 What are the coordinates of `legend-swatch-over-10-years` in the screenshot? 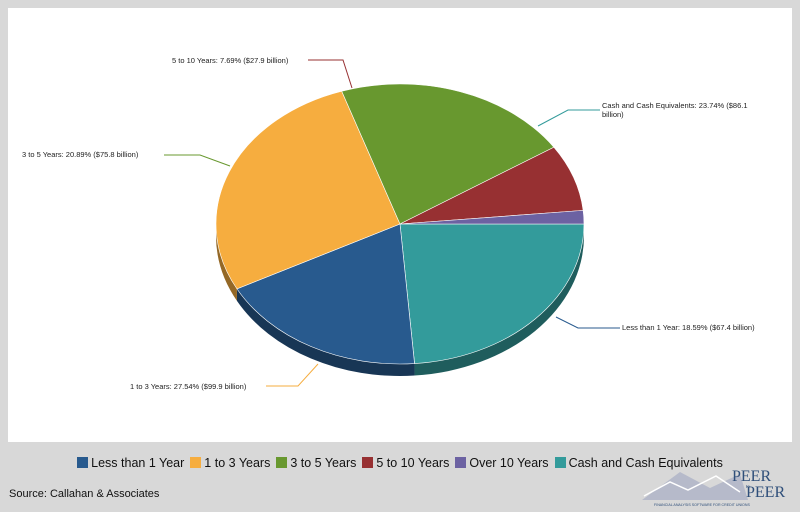 It's located at (461, 462).